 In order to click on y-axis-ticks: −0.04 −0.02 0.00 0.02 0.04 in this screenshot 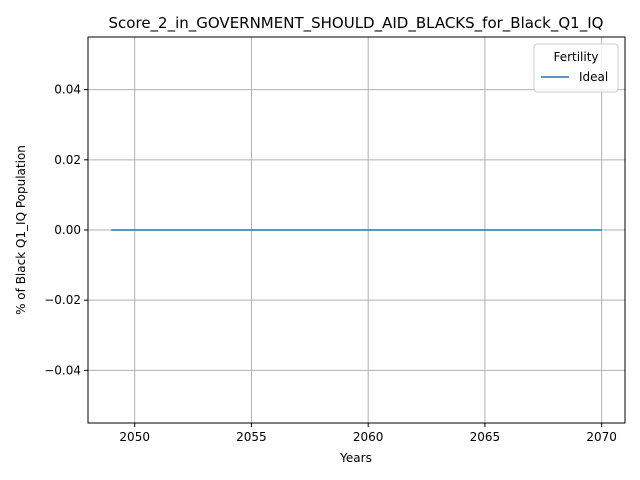, I will do `click(66, 230)`.